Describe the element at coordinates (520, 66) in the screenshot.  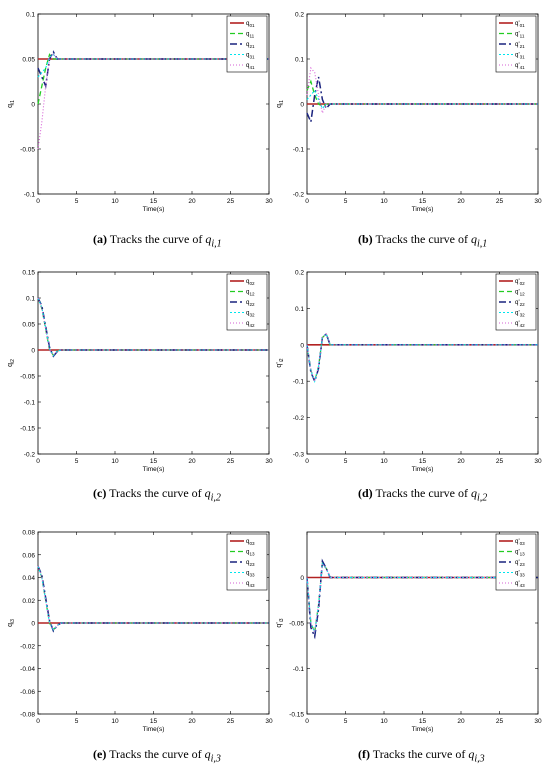
I see `legend-entry: q'41` at that location.